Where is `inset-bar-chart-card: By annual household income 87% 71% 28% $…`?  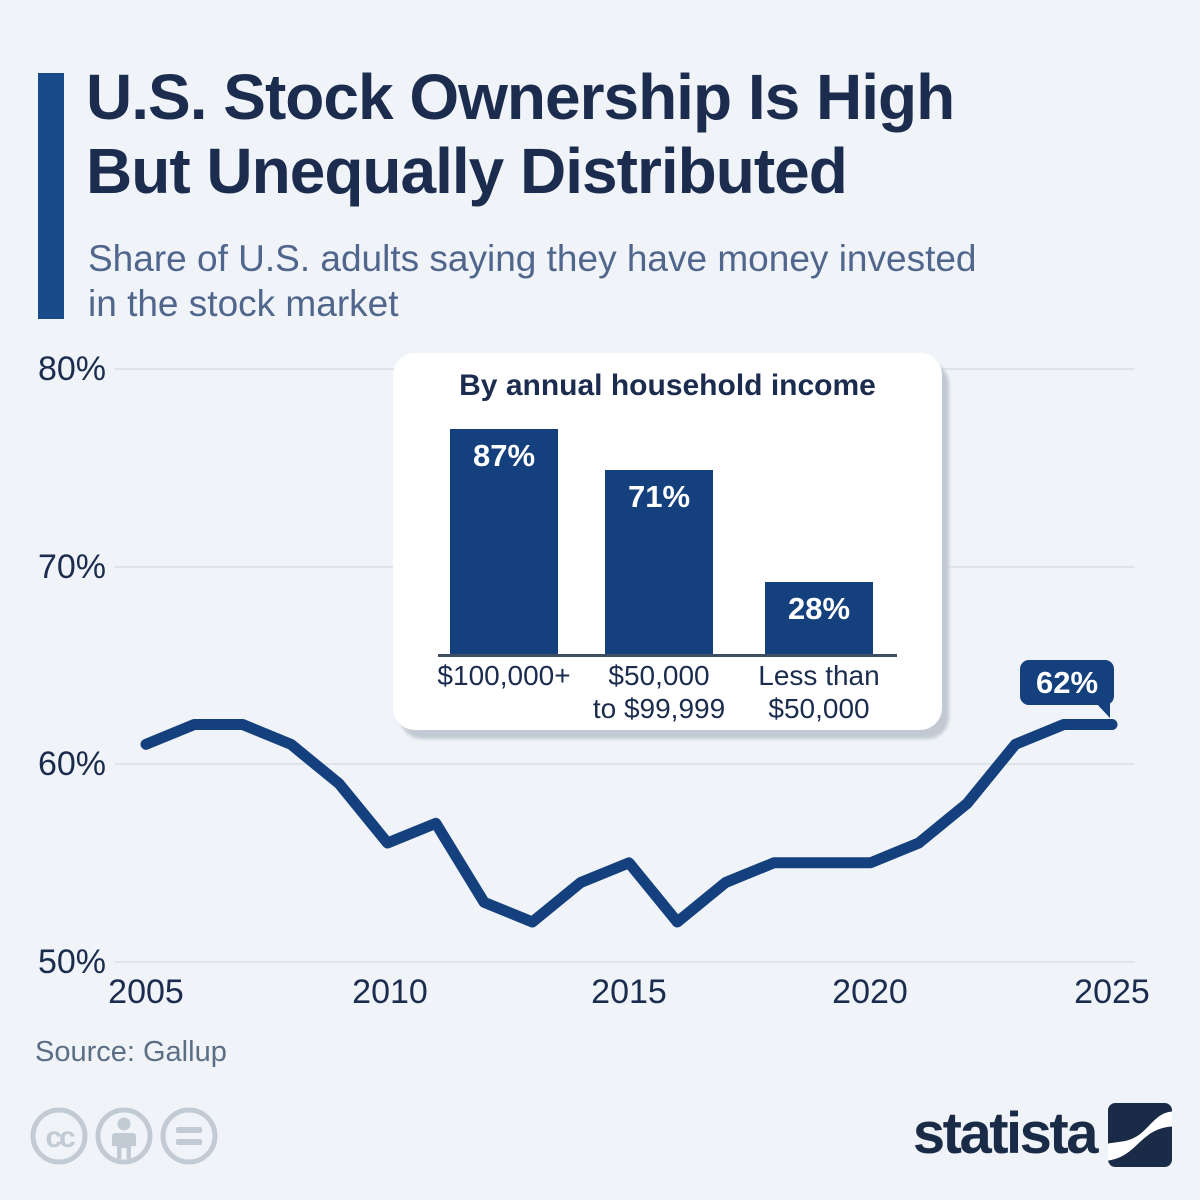
inset-bar-chart-card: By annual household income 87% 71% 28% $… is located at coordinates (667, 541).